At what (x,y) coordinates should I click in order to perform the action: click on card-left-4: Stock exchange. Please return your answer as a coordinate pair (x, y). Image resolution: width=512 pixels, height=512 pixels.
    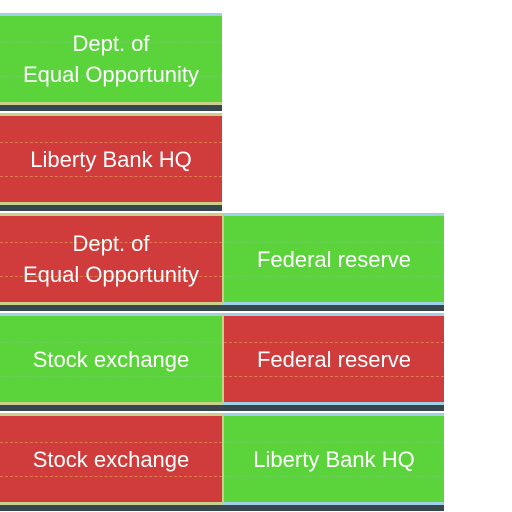
    Looking at the image, I should click on (111, 359).